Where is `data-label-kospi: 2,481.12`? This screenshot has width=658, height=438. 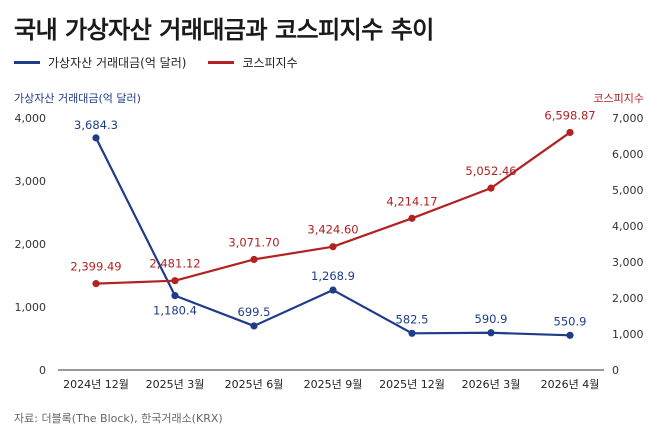
data-label-kospi: 2,481.12 is located at coordinates (174, 264).